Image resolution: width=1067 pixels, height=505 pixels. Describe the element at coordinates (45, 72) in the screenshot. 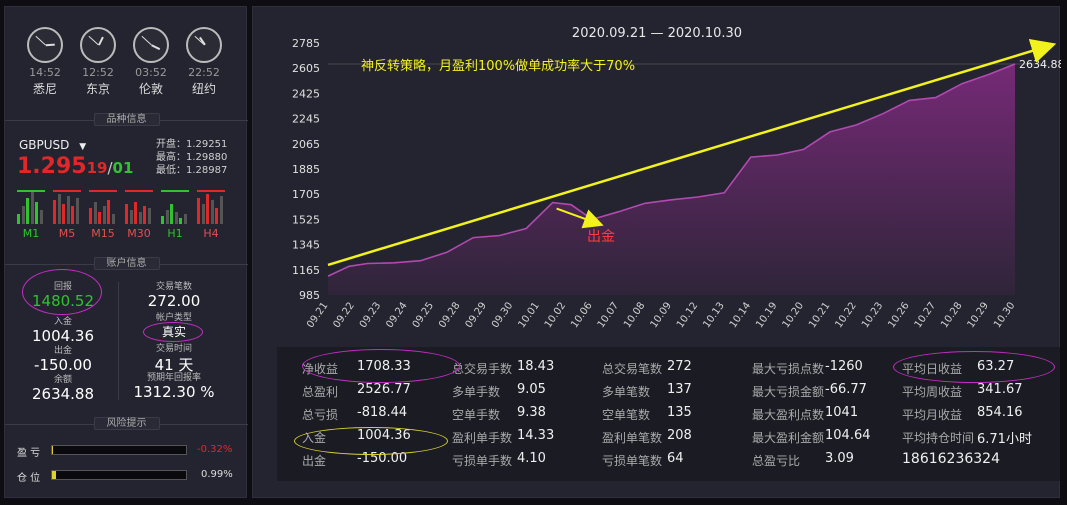

I see `clock-time: 14:52` at that location.